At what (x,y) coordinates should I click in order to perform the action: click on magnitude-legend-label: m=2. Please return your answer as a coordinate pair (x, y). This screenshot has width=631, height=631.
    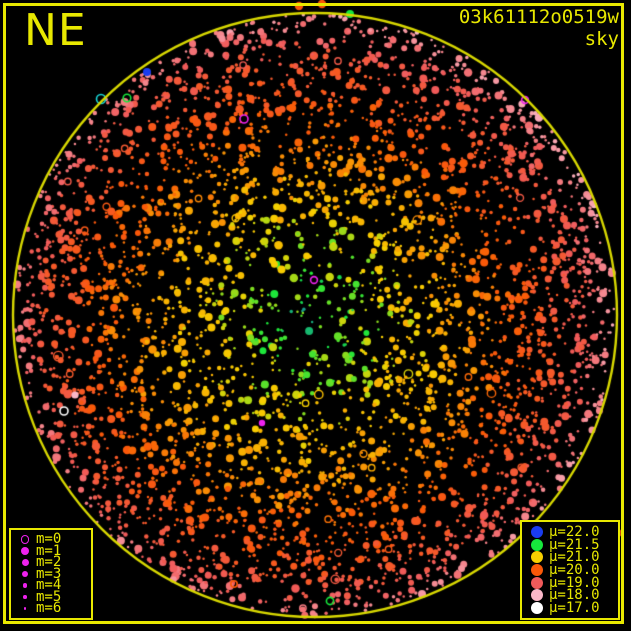
    Looking at the image, I should click on (49, 562).